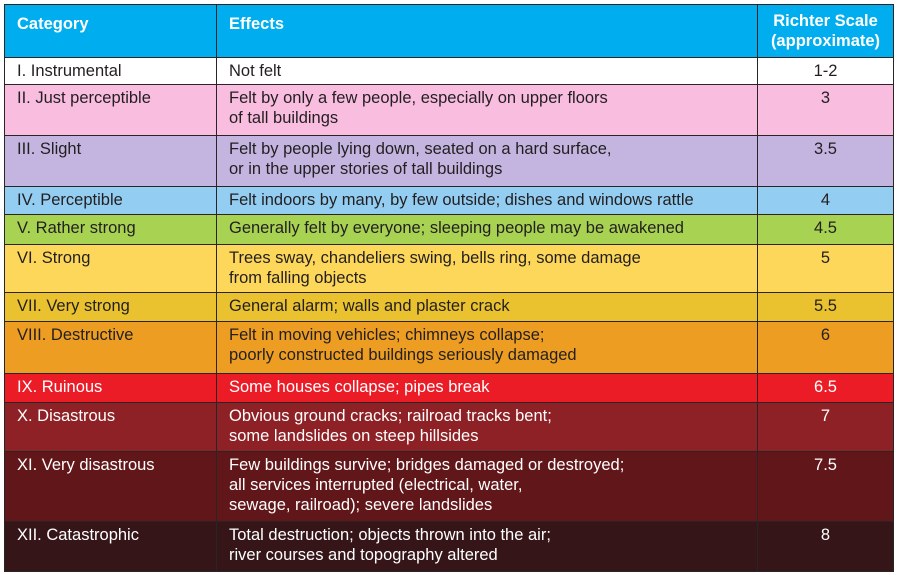 The height and width of the screenshot is (575, 898). What do you see at coordinates (825, 200) in the screenshot?
I see `richter-cell: 4` at bounding box center [825, 200].